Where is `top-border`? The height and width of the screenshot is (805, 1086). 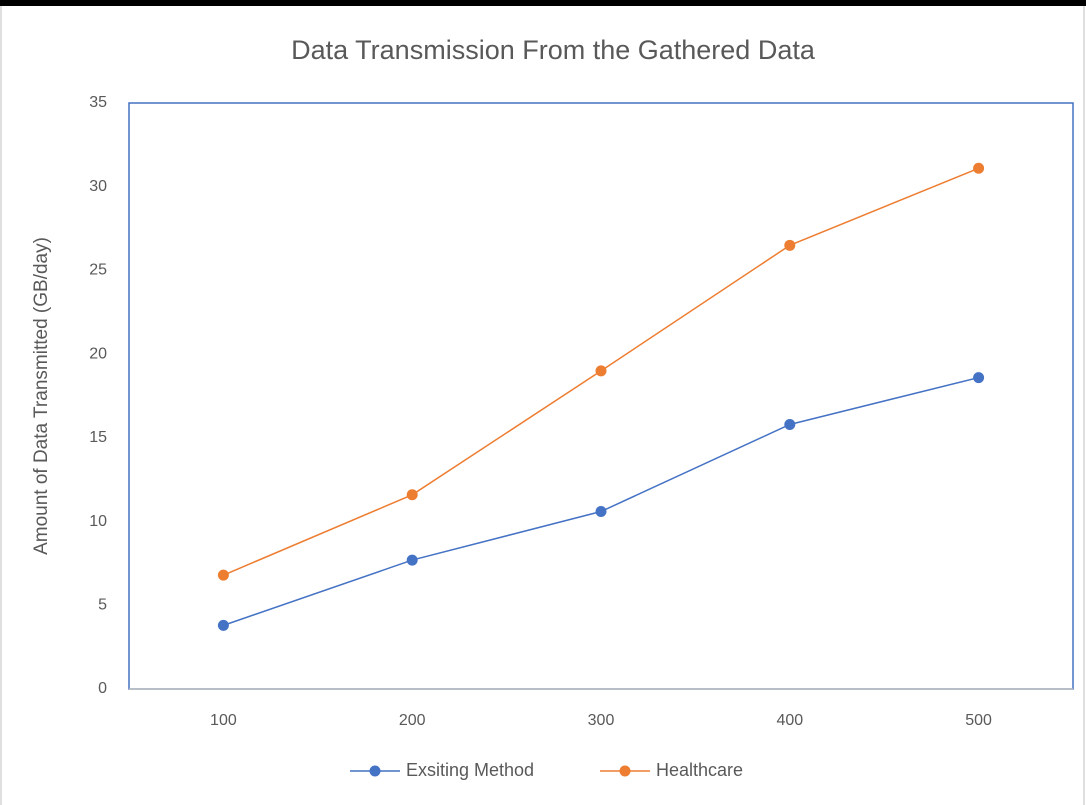 top-border is located at coordinates (543, 3).